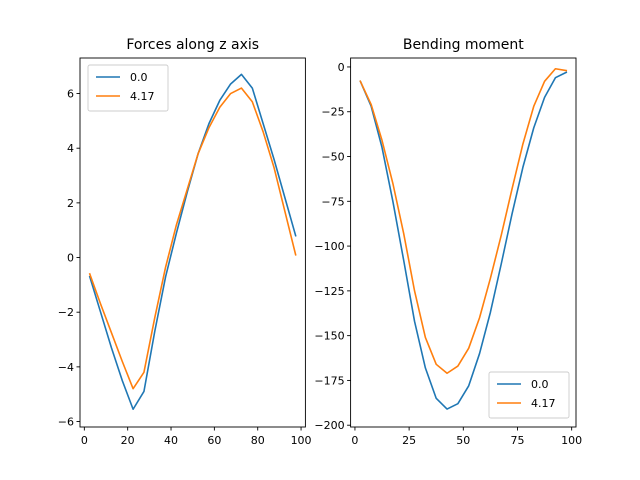 Image resolution: width=640 pixels, height=480 pixels. Describe the element at coordinates (301, 440) in the screenshot. I see `forces-x-tick-label: 100` at that location.